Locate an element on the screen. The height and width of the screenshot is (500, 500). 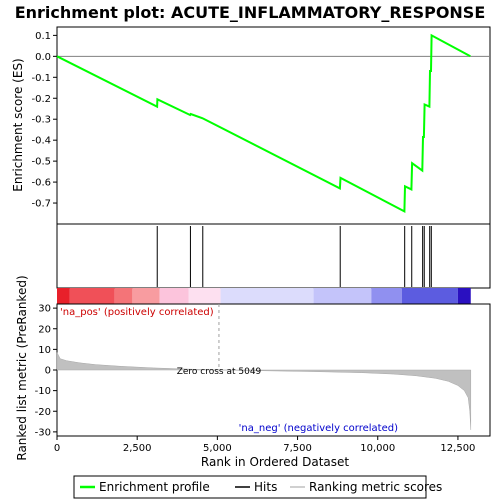
rank-y-tick-label: 30 is located at coordinates (44, 309).